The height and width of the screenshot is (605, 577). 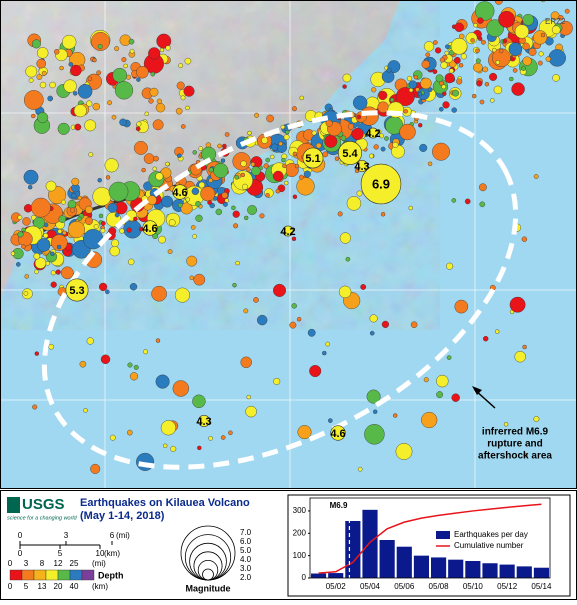 What do you see at coordinates (319, 575) in the screenshot?
I see `bar` at bounding box center [319, 575].